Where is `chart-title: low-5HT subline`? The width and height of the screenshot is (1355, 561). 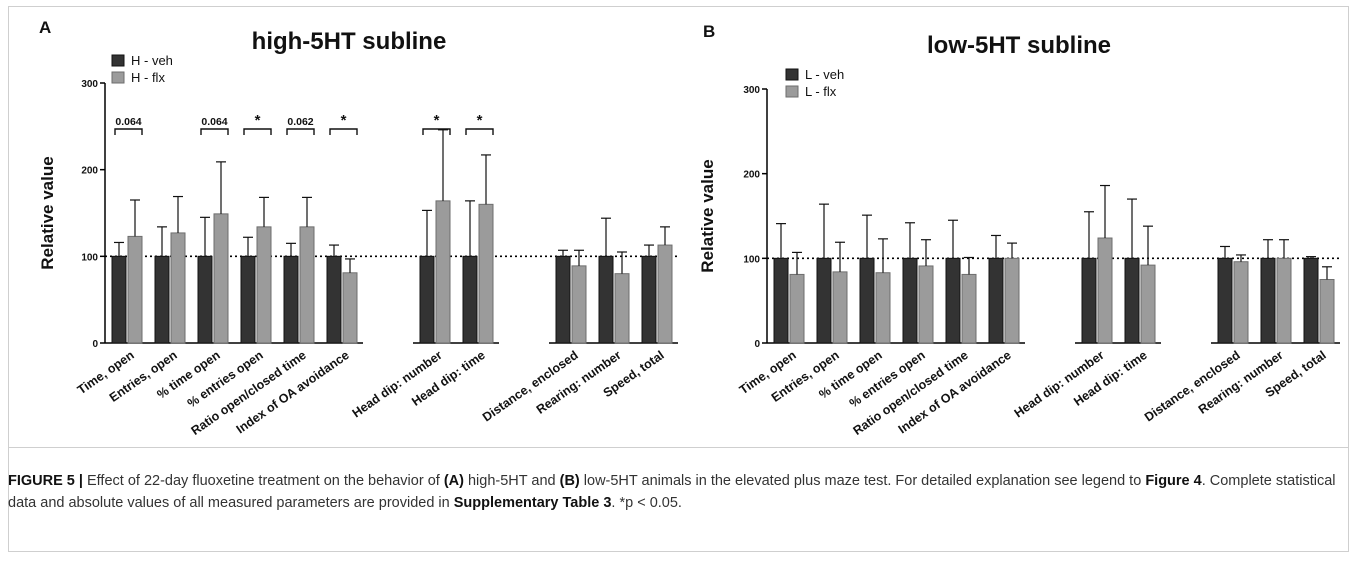
chart-title: low-5HT subline is located at coordinates (1019, 45).